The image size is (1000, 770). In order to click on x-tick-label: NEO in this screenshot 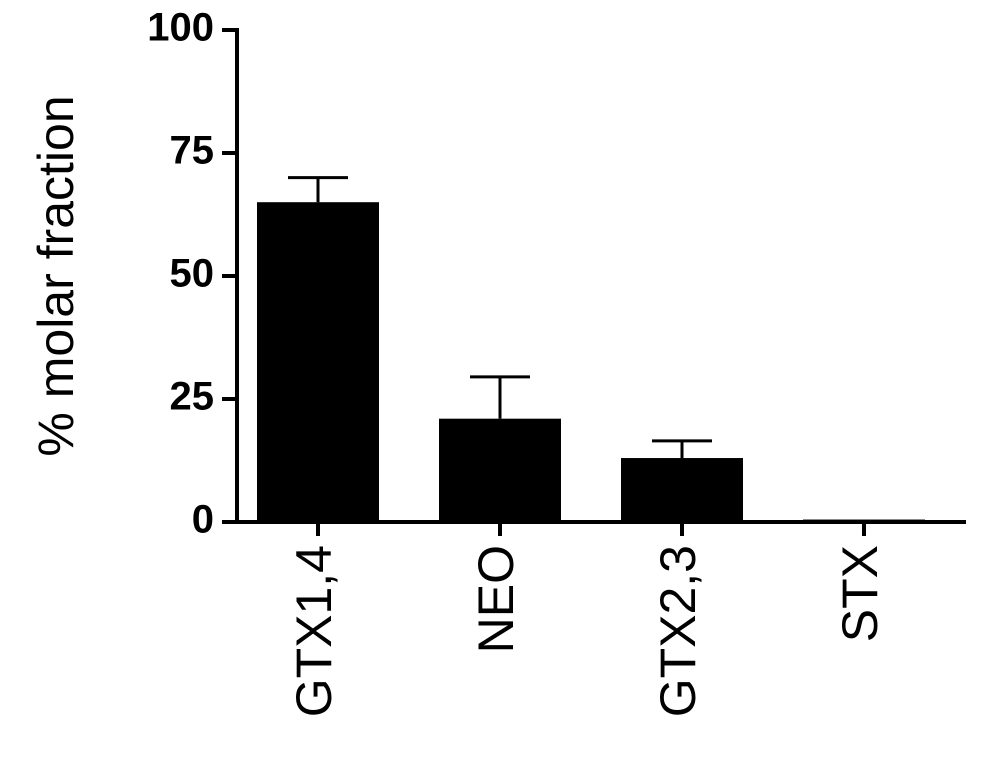, I will do `click(496, 599)`.